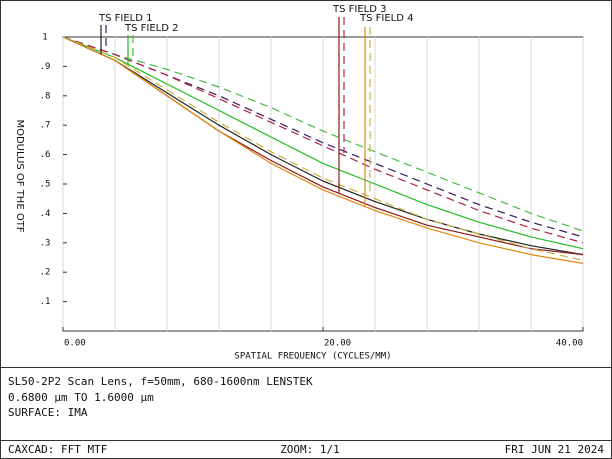 This screenshot has height=459, width=612. What do you see at coordinates (45, 273) in the screenshot?
I see `y-tick-label: .2` at bounding box center [45, 273].